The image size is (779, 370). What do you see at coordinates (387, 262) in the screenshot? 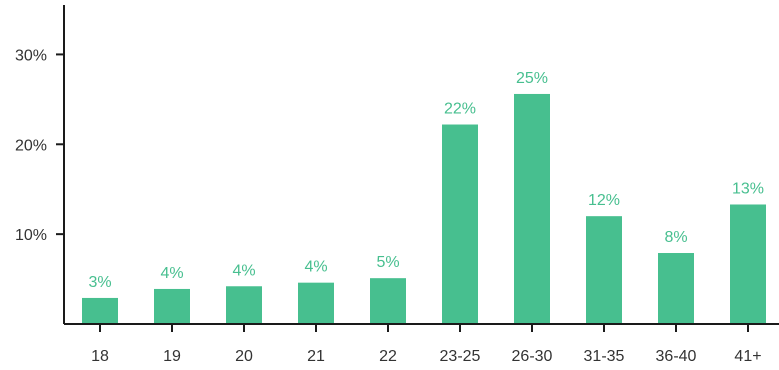
I see `bar-value-label: 5%` at bounding box center [387, 262].